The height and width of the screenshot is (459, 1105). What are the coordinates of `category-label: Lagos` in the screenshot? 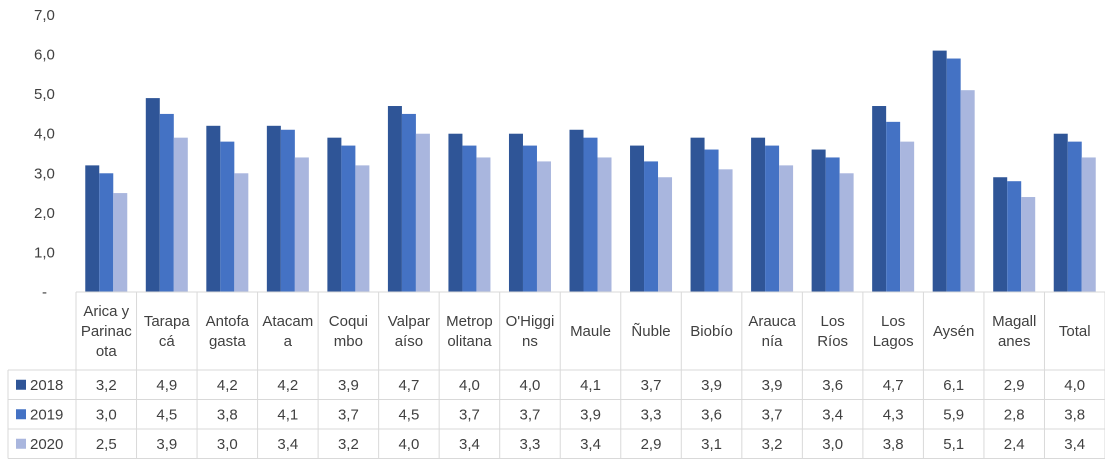 It's located at (893, 341).